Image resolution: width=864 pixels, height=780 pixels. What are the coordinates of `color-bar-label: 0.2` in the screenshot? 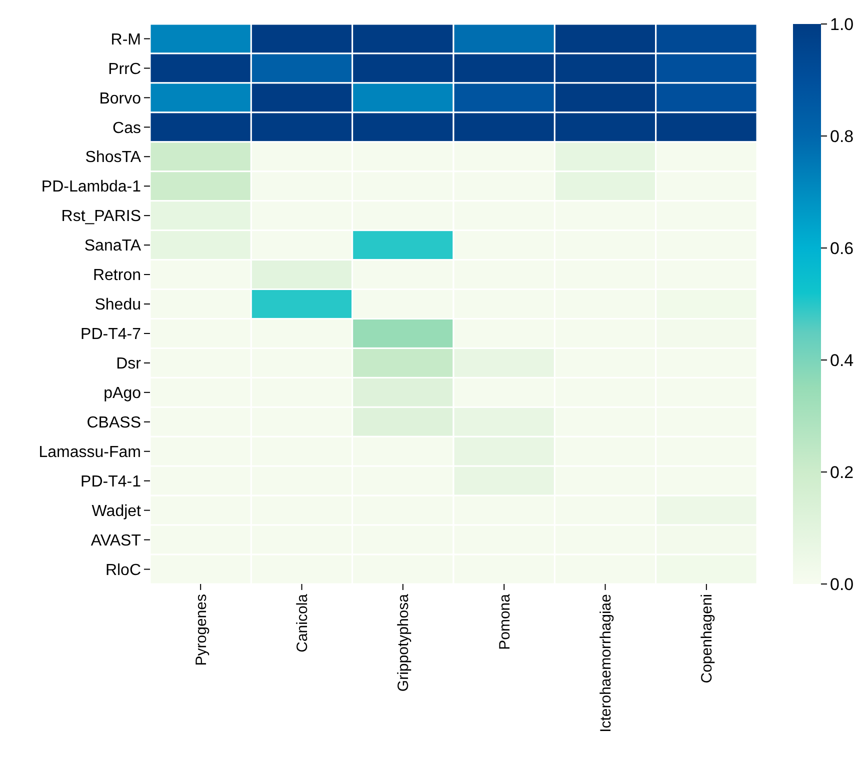 It's located at (842, 472).